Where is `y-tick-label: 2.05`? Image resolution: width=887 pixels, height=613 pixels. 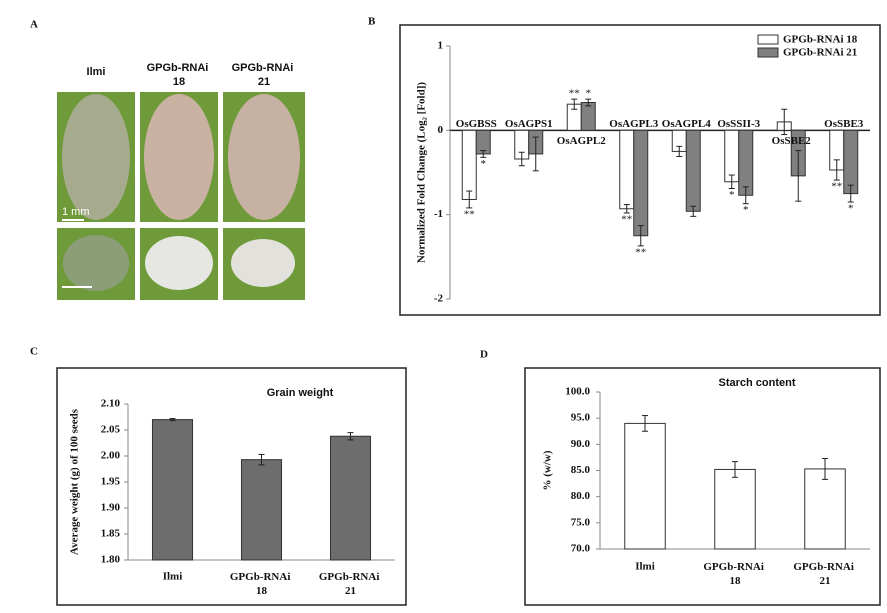 y-tick-label: 2.05 is located at coordinates (111, 430).